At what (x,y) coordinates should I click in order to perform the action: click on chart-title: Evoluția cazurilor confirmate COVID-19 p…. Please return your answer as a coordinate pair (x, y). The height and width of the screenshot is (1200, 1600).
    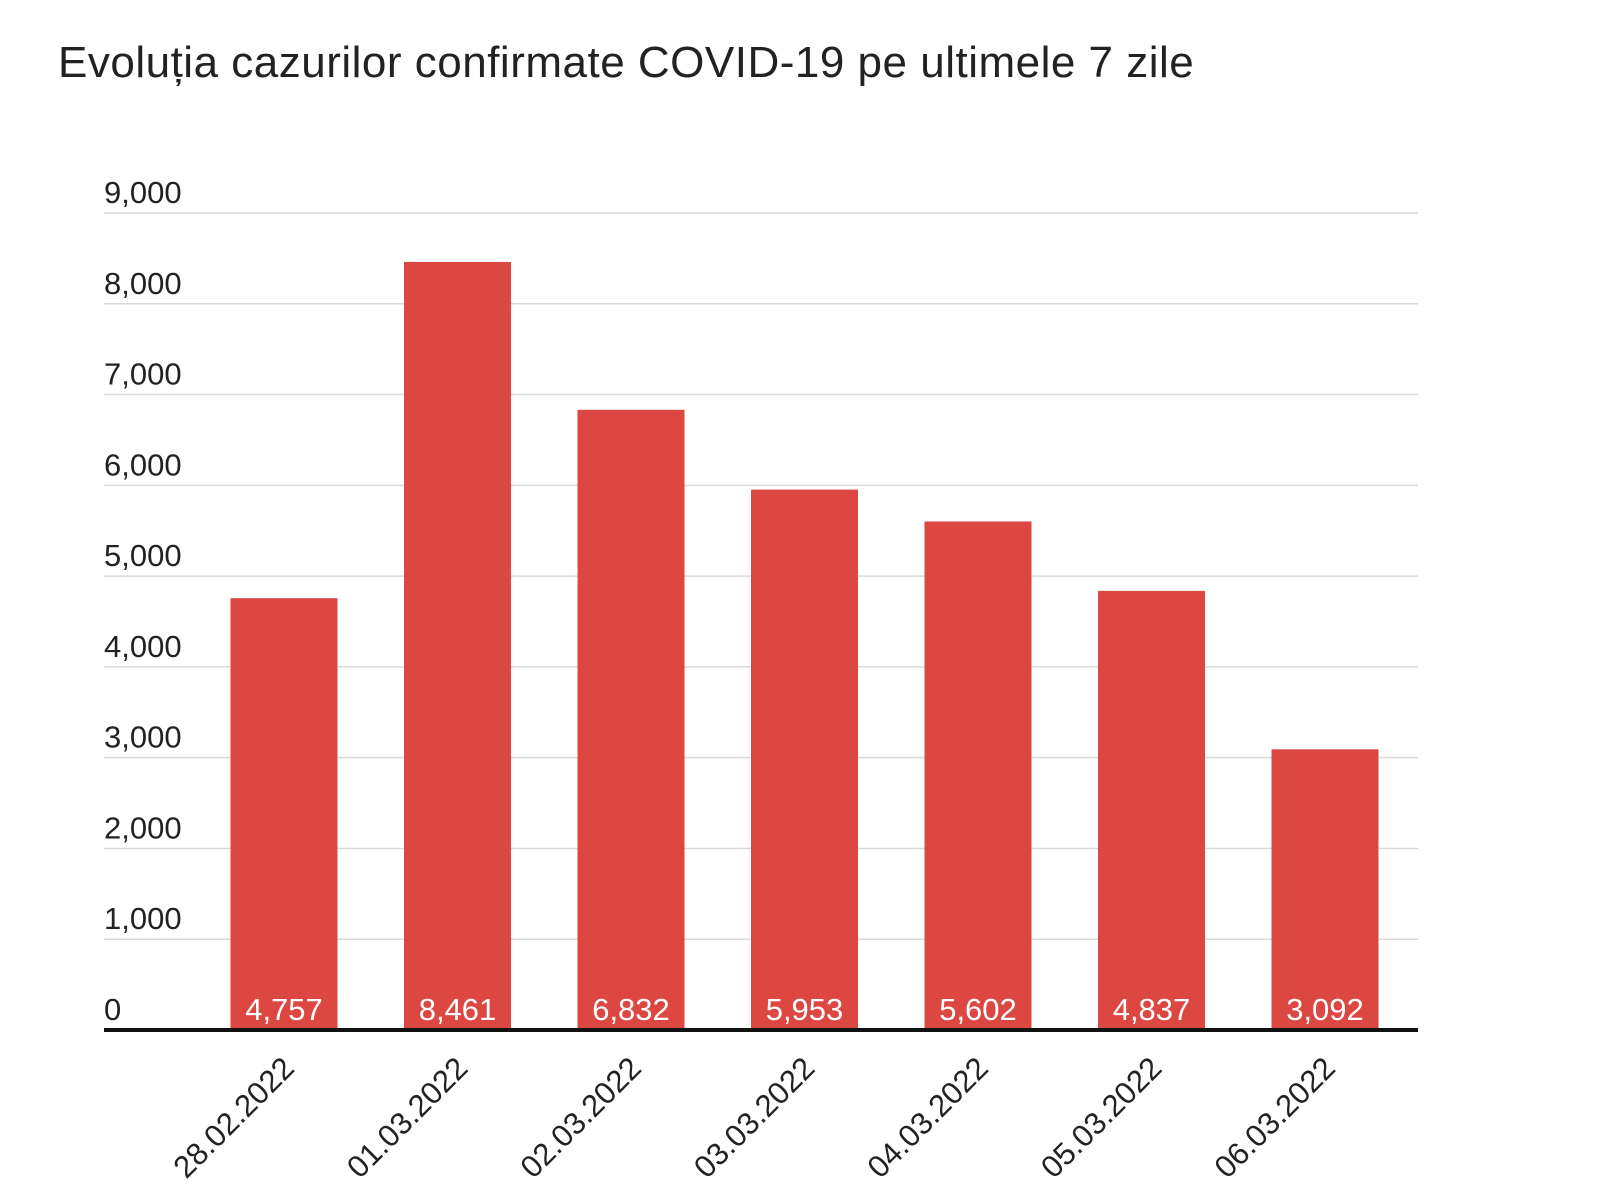
    Looking at the image, I should click on (626, 62).